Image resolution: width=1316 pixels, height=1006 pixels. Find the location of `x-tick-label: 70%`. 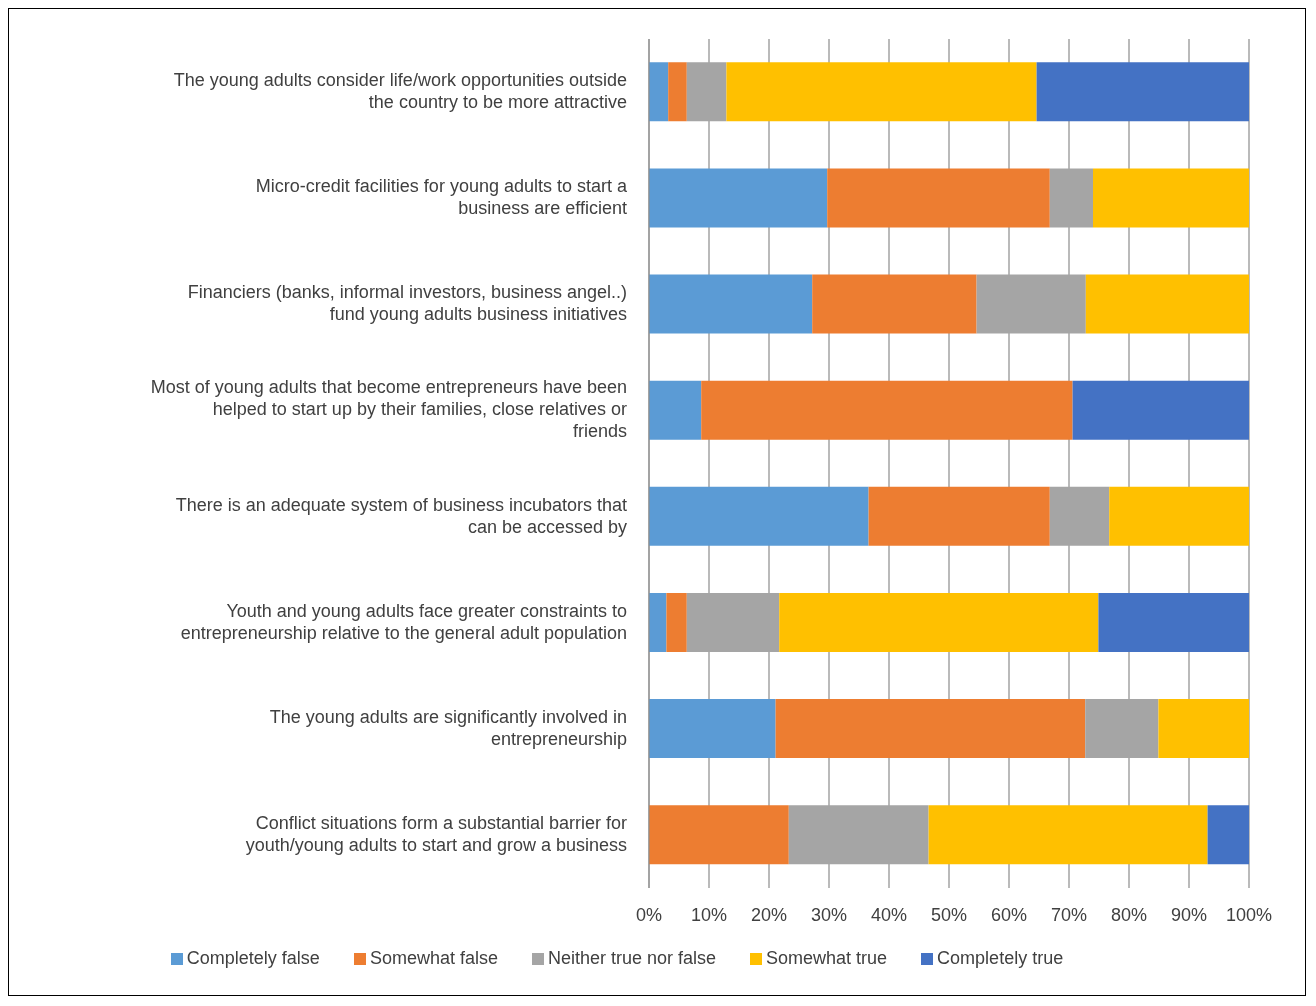

x-tick-label: 70% is located at coordinates (1069, 914).